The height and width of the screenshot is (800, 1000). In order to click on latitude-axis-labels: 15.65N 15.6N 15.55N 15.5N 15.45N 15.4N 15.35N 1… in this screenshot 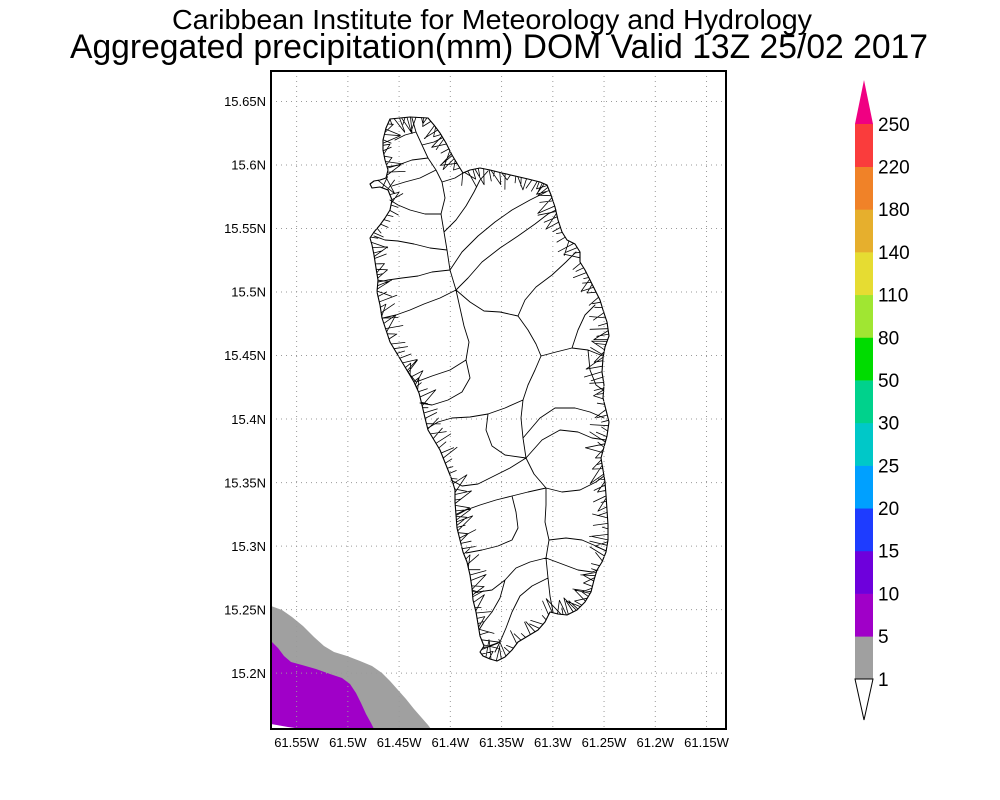, I will do `click(245, 387)`.